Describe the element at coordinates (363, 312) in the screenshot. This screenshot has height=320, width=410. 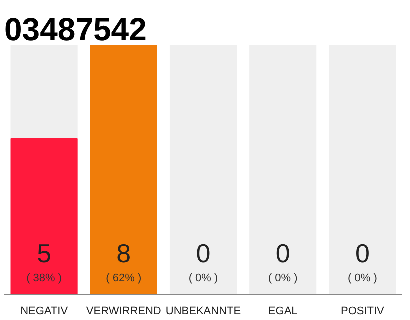
I see `x-tick-label: POSITIV` at that location.